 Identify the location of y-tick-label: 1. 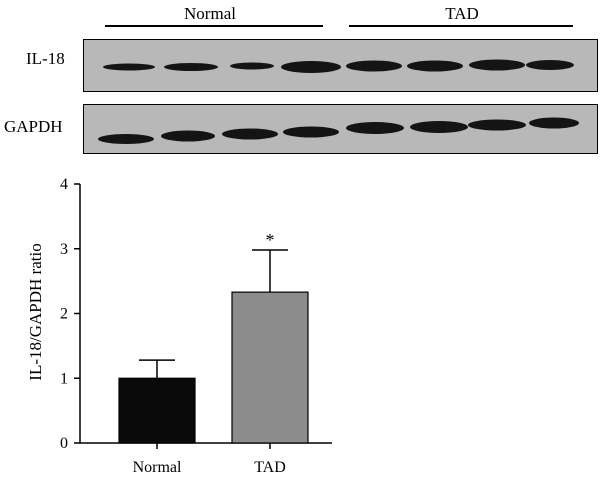
(64, 378).